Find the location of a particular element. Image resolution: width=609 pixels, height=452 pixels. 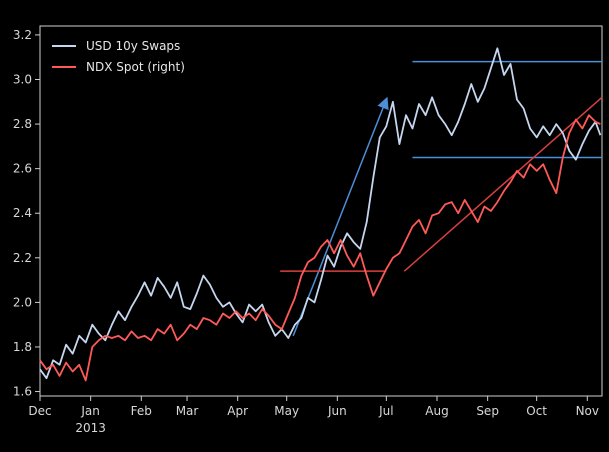

y-tick-label: 2.4 is located at coordinates (22, 213).